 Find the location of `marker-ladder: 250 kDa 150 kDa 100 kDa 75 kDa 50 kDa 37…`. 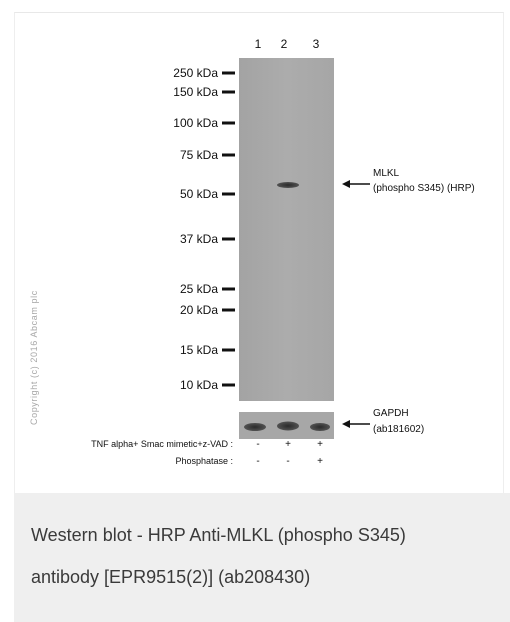

marker-ladder: 250 kDa 150 kDa 100 kDa 75 kDa 50 kDa 37… is located at coordinates (204, 229).